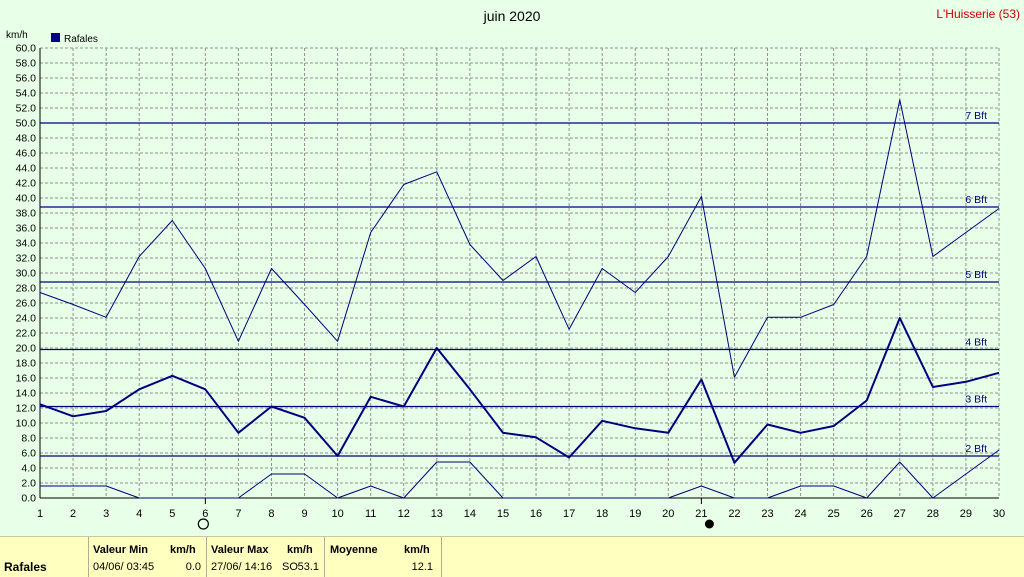  Describe the element at coordinates (976, 343) in the screenshot. I see `beaufort-label: 4 Bft` at that location.